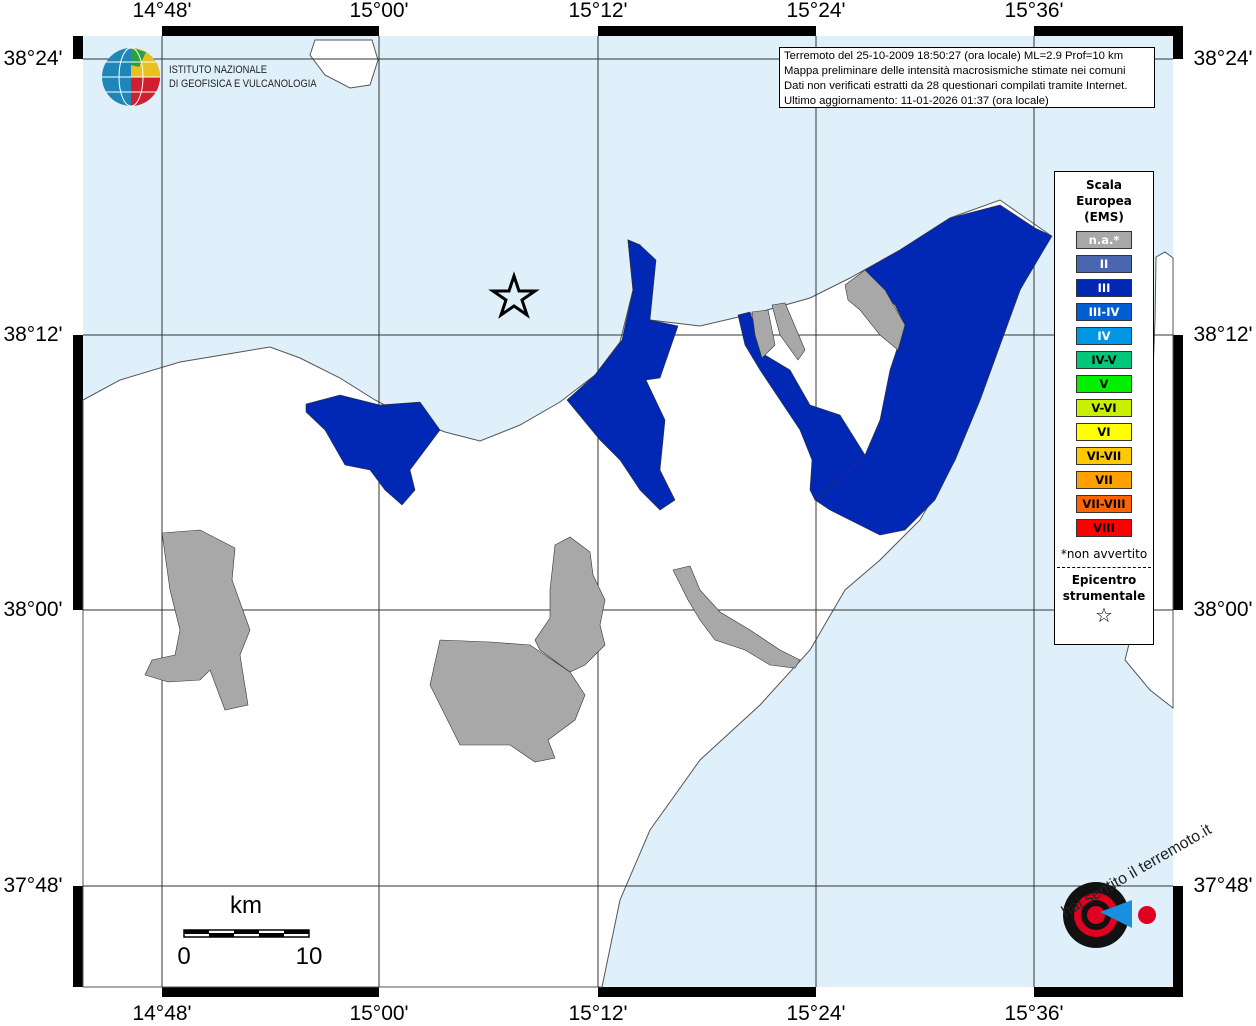 This screenshot has width=1256, height=1026. Describe the element at coordinates (1104, 312) in the screenshot. I see `legend-swatch-iii-iv: III-IV` at that location.